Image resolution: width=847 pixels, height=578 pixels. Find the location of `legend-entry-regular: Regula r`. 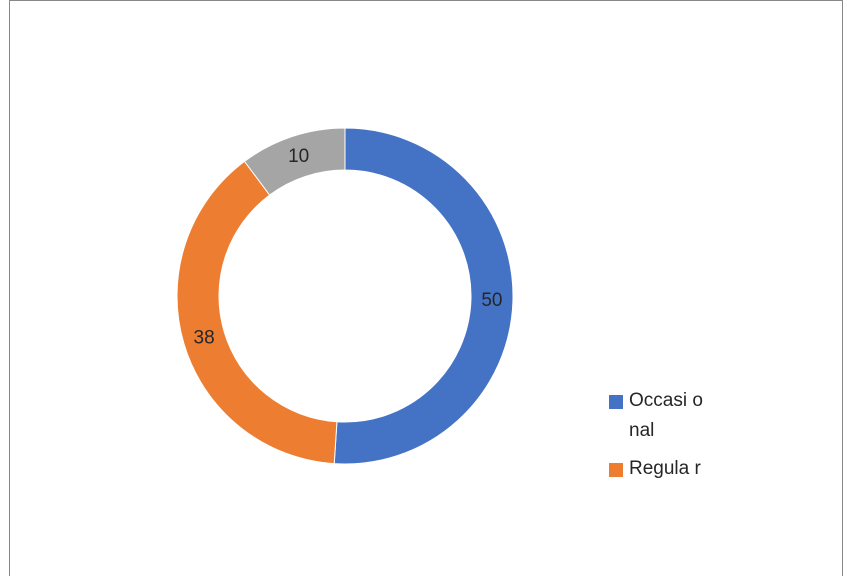

legend-entry-regular: Regula r is located at coordinates (664, 469).